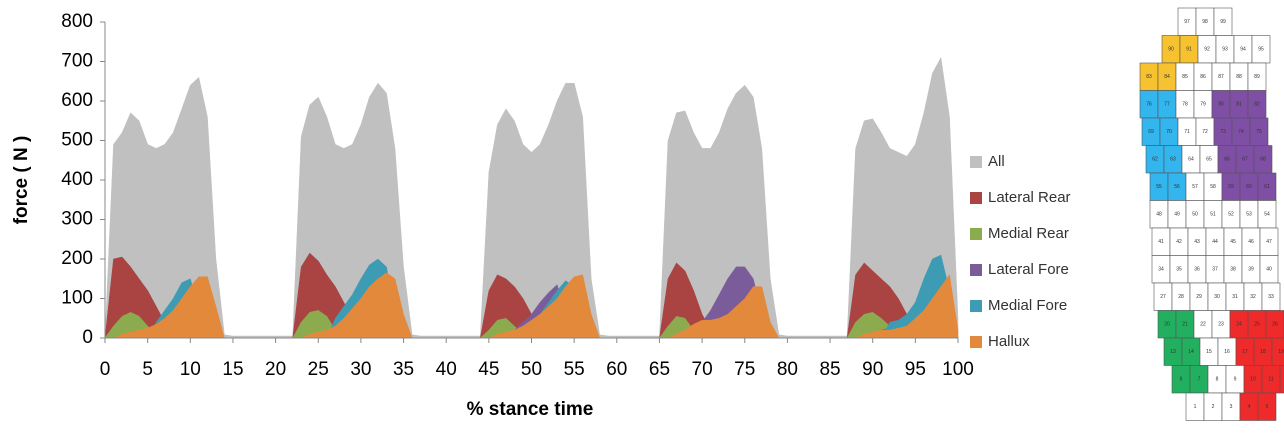 The width and height of the screenshot is (1284, 439). Describe the element at coordinates (1181, 297) in the screenshot. I see `sensor-label: 28` at that location.